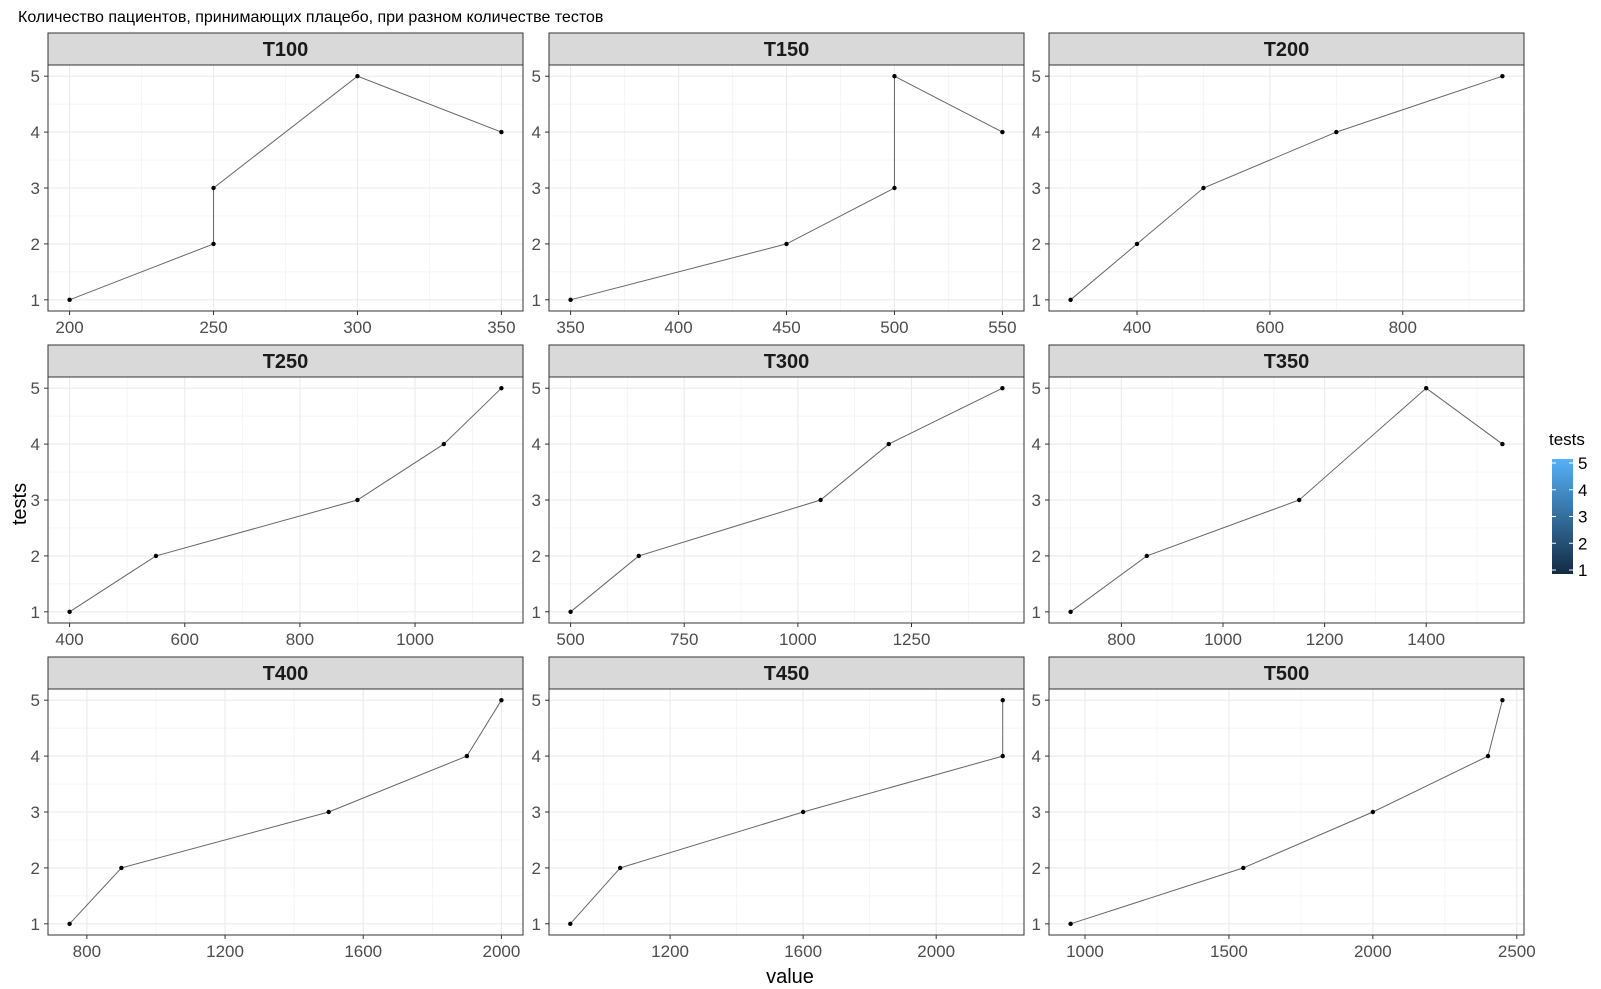 The height and width of the screenshot is (989, 1601). What do you see at coordinates (1137, 327) in the screenshot?
I see `x-tick-label: 400` at bounding box center [1137, 327].